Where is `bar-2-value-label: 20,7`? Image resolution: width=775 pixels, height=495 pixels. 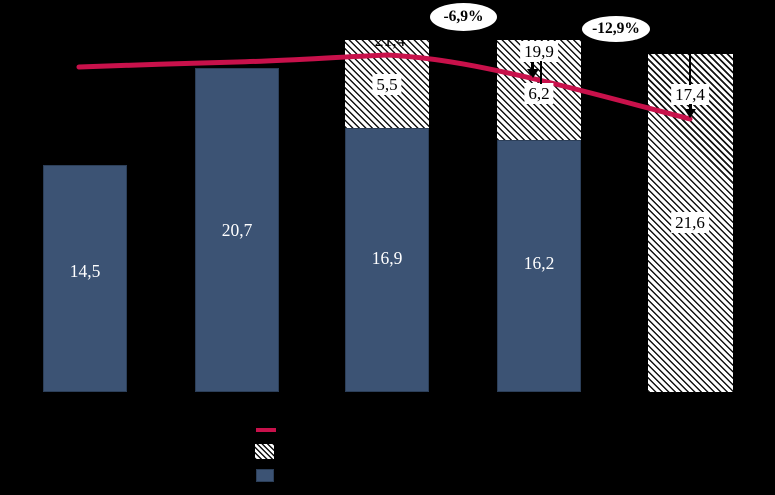
bar-2-value-label: 20,7 is located at coordinates (237, 230).